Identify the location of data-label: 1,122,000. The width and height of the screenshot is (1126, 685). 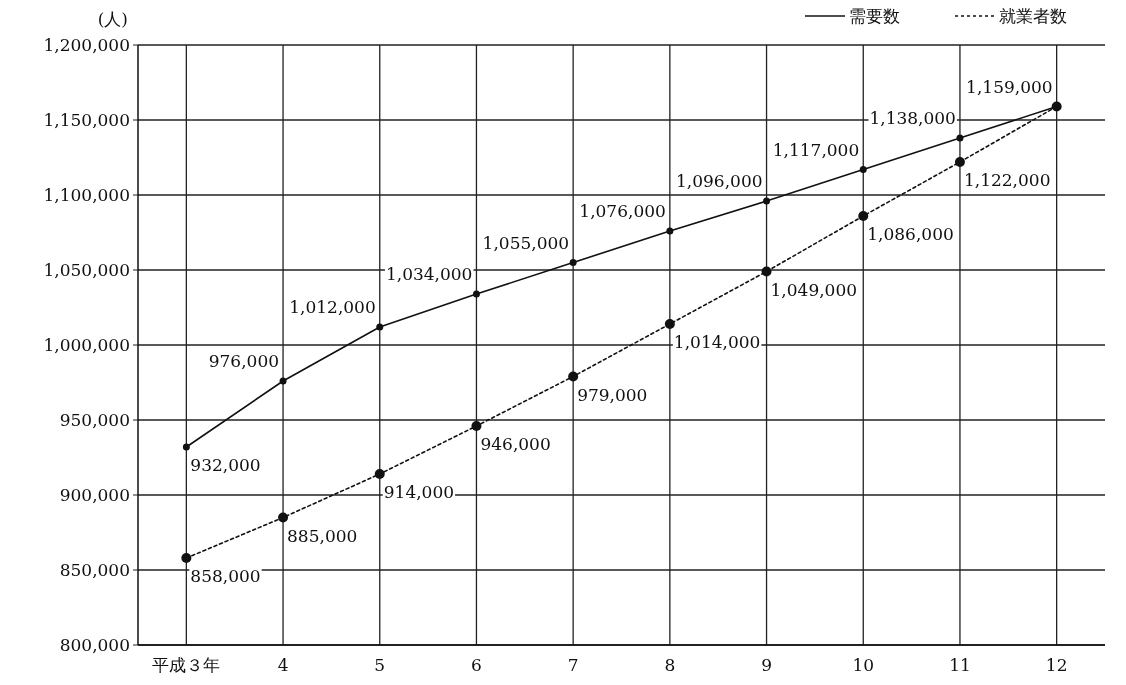
(1007, 180).